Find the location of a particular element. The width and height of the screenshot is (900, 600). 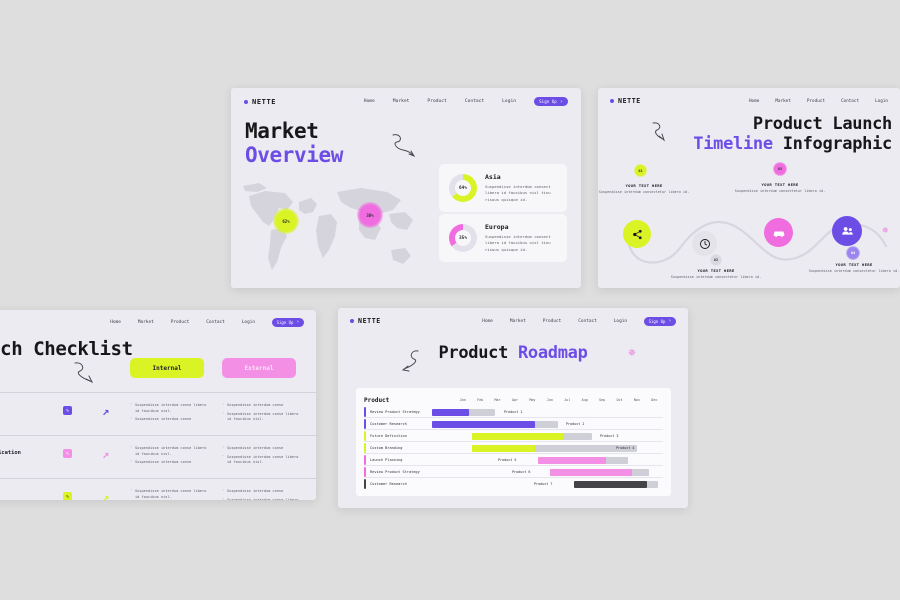

timeline-badge-2: 02 is located at coordinates (716, 260).